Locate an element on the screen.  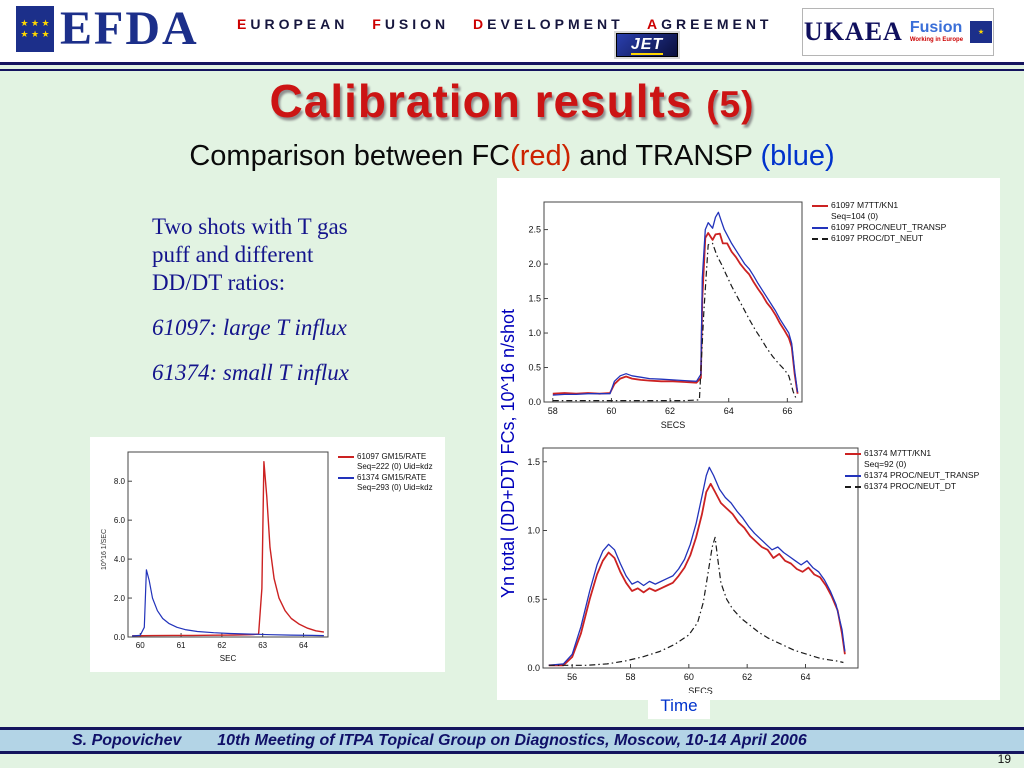
legend-label: Seq=104 (0) is located at coordinates (855, 216).